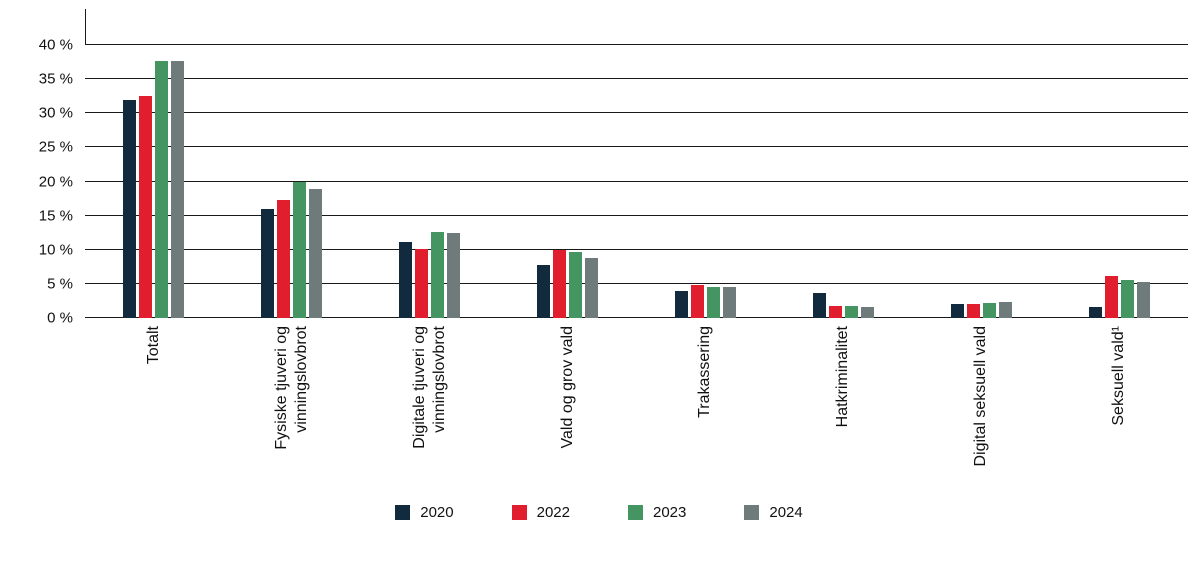 This screenshot has height=568, width=1198. Describe the element at coordinates (567, 387) in the screenshot. I see `category-label: Vald og grov vald` at that location.